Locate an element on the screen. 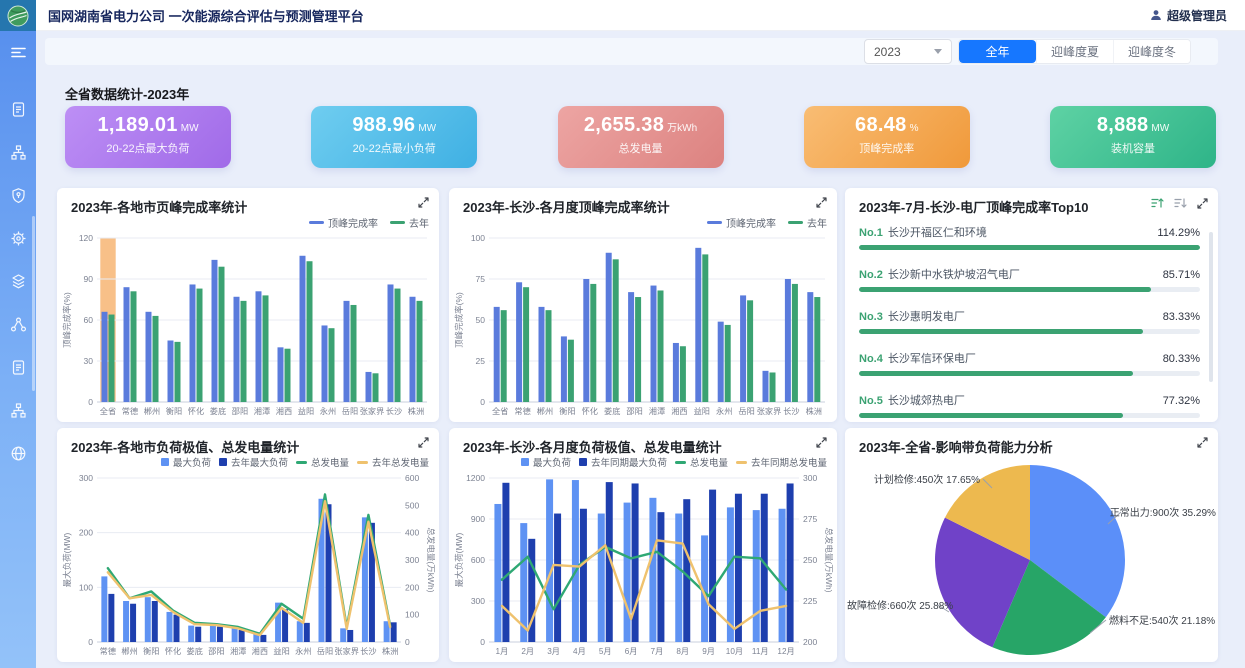 This screenshot has height=668, width=1245. page-title: 国网湖南省电力公司 一次能源综合评估与预测管理平台 is located at coordinates (206, 16).